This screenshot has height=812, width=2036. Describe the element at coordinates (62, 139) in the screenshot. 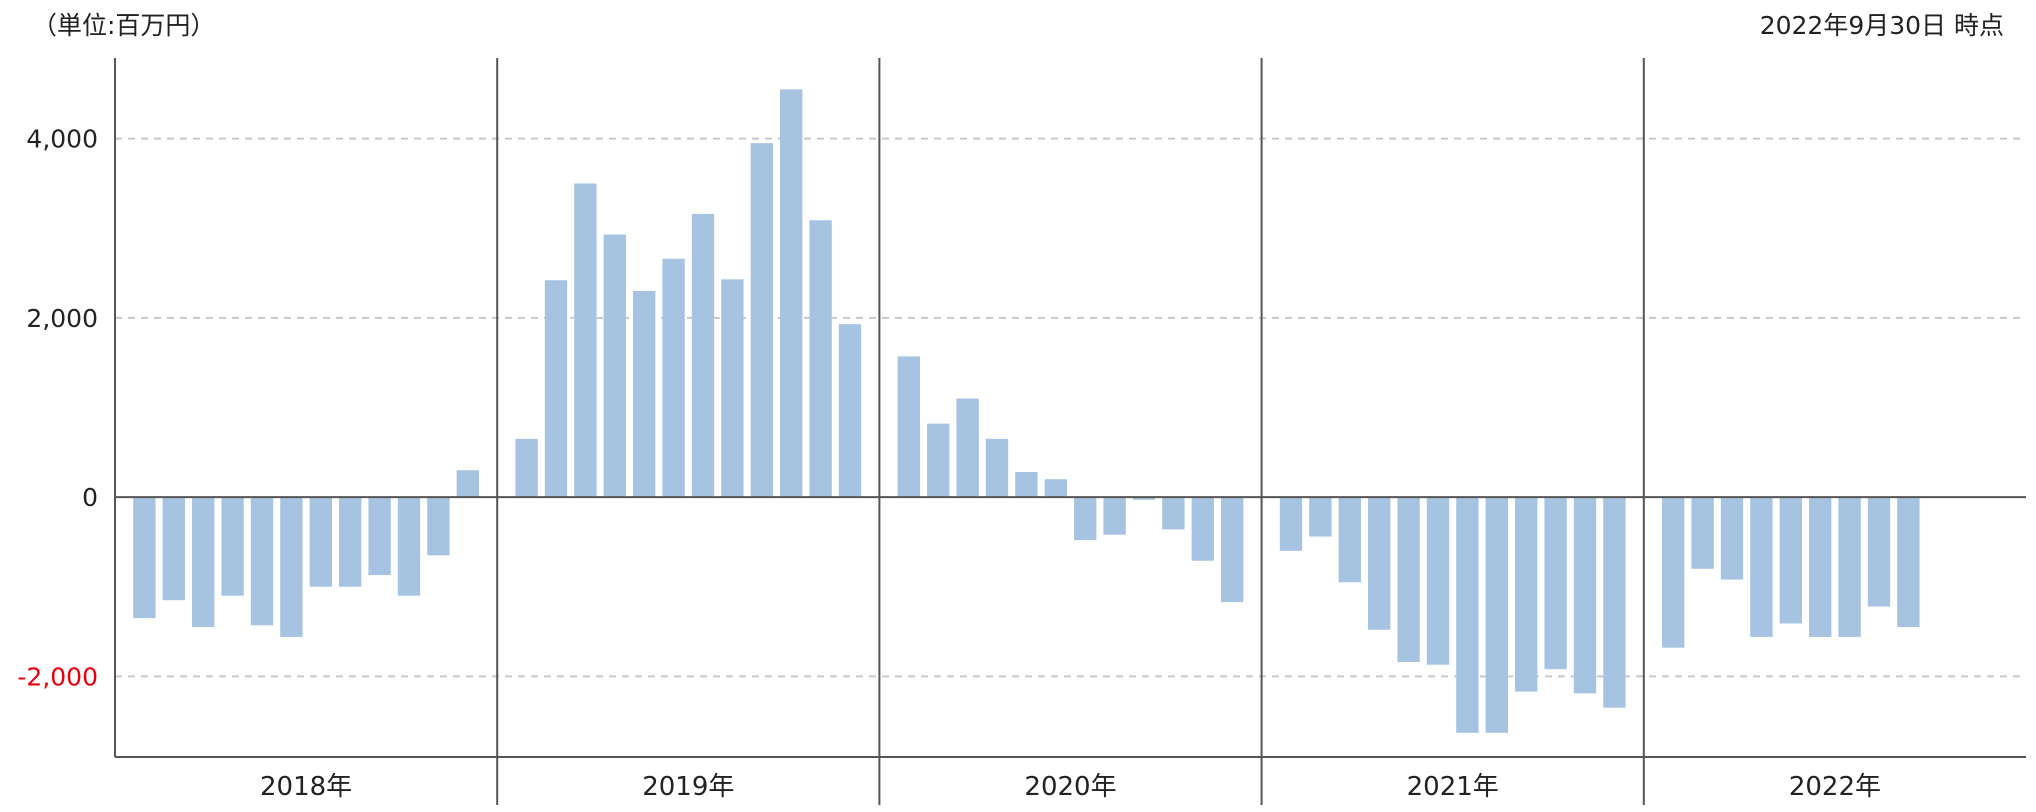

I see `y-tick-label: 4,000` at that location.